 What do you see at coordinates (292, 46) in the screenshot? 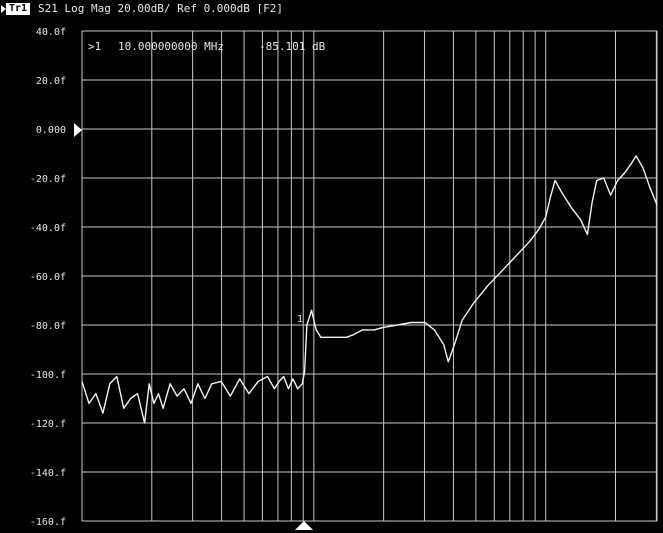
I see `marker-value: -85.101 dB` at bounding box center [292, 46].